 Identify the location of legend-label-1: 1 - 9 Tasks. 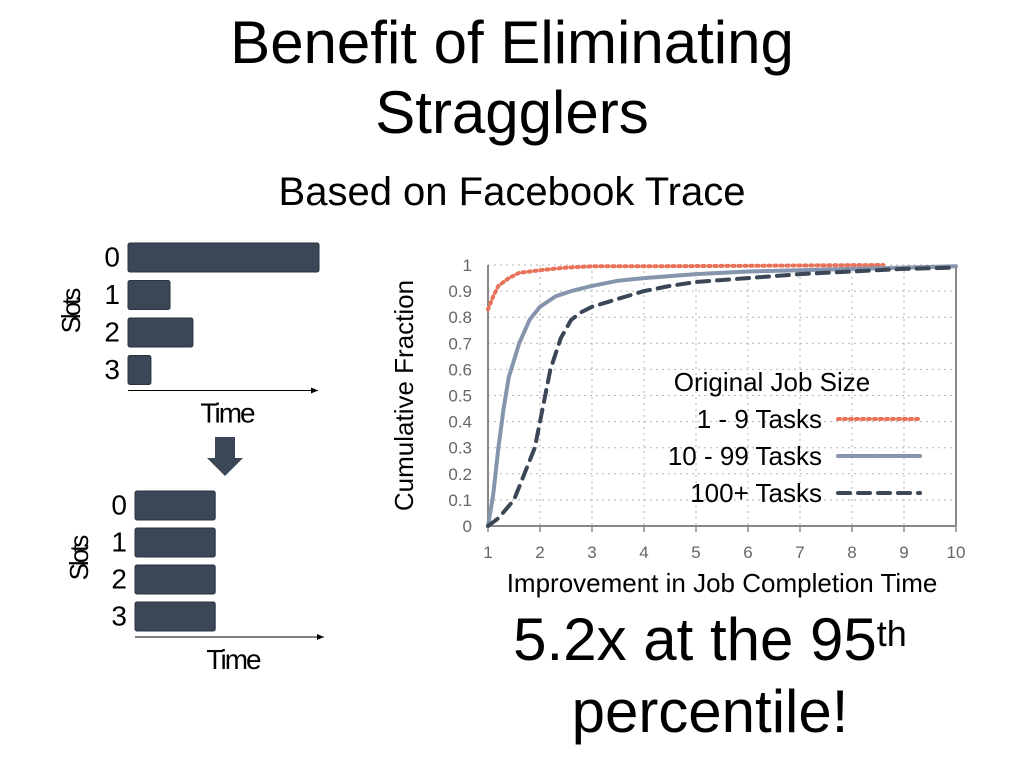
(759, 419).